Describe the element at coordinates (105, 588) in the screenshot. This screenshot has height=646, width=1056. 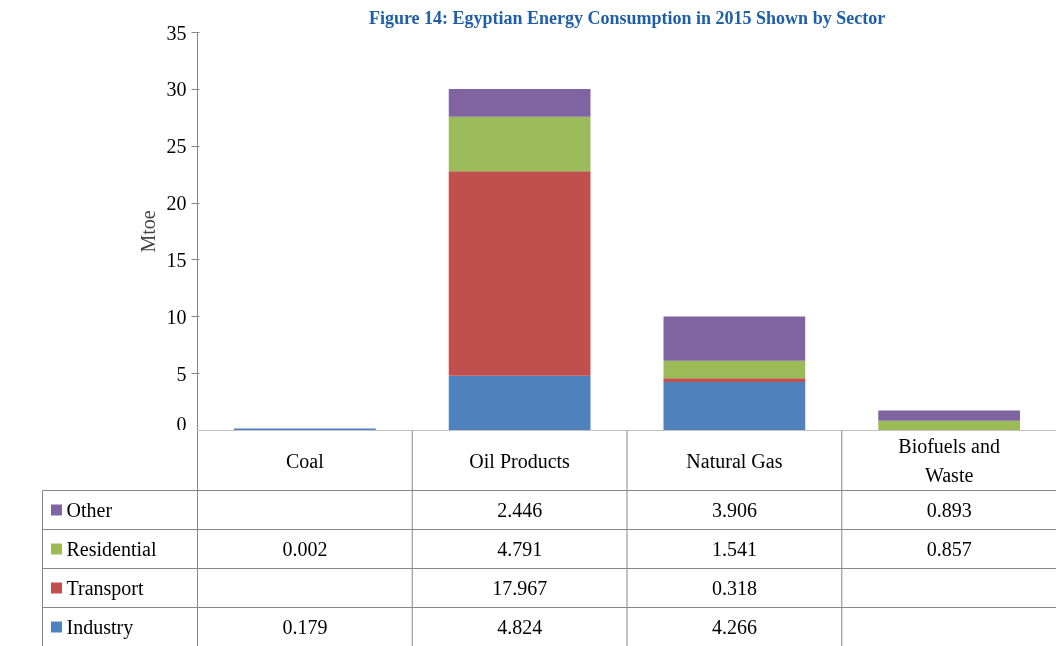
I see `legend-label: Transport` at that location.